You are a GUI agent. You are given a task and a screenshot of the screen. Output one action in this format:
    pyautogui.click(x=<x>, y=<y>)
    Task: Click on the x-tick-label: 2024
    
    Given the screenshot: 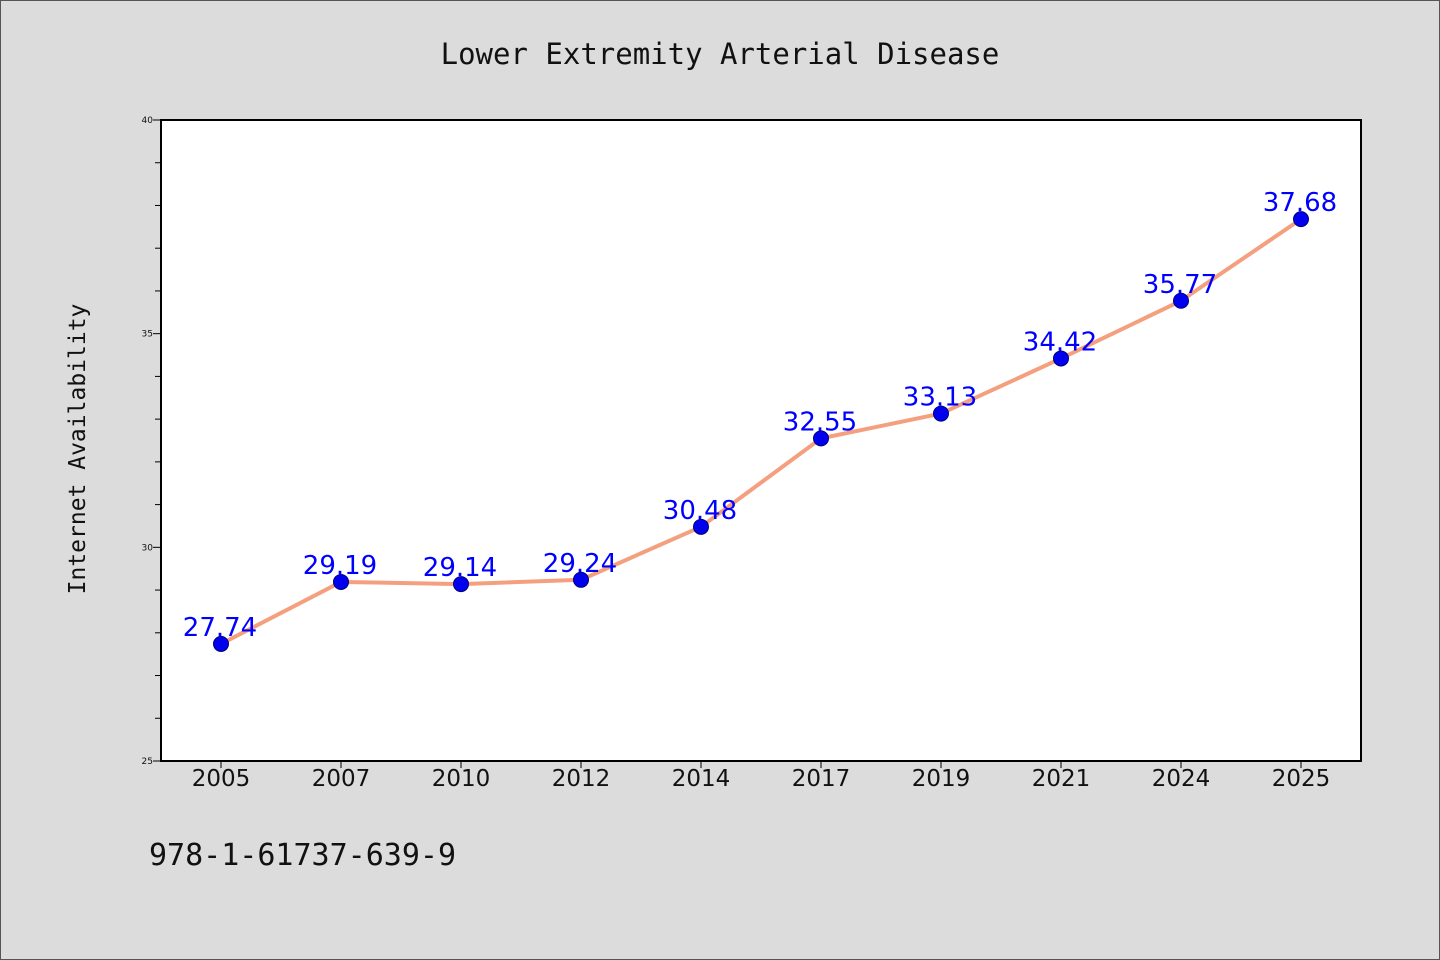 What is the action you would take?
    pyautogui.click(x=1181, y=779)
    